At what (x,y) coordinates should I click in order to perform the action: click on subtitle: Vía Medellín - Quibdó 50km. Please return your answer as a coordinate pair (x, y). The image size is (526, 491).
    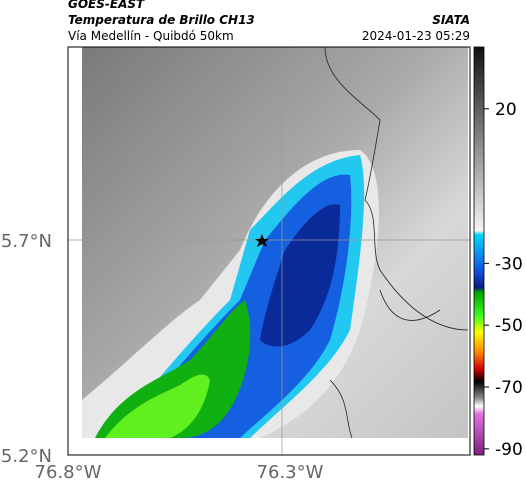
    Looking at the image, I should click on (151, 36).